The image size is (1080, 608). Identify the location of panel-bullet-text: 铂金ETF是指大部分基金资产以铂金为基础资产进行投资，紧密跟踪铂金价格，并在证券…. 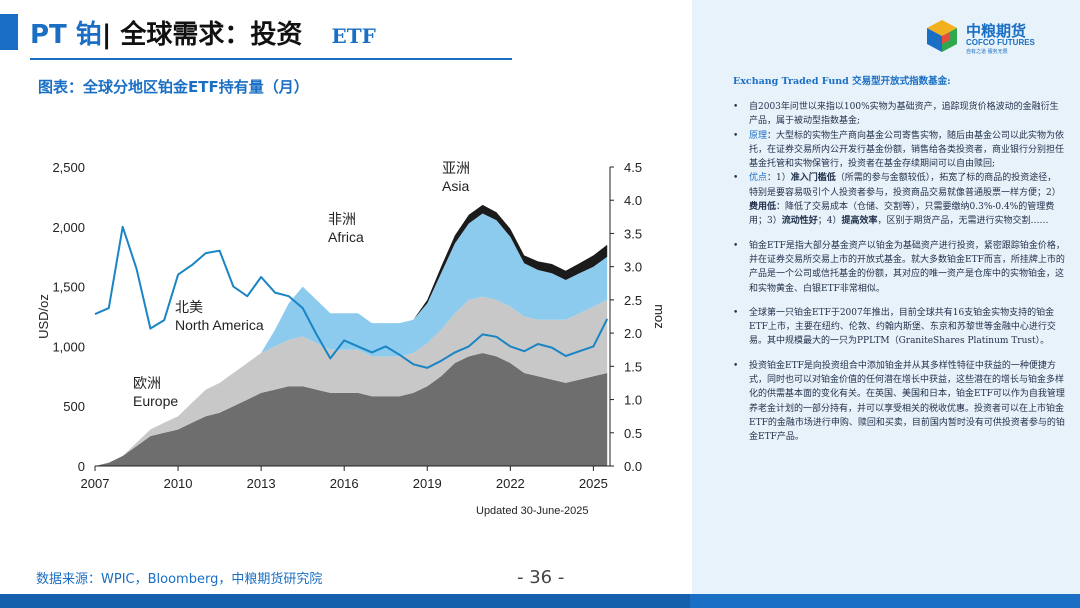
(907, 267).